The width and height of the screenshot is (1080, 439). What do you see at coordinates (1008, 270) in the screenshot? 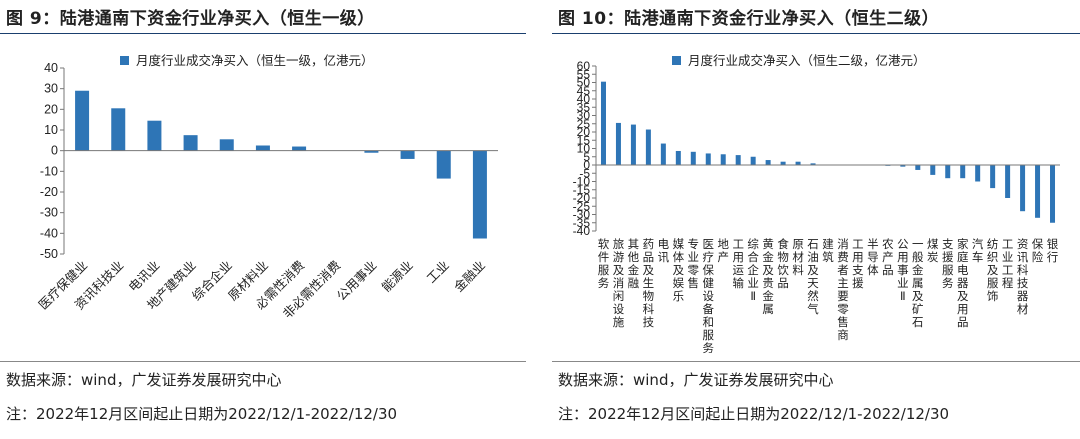
I see `category-label: 工` at bounding box center [1008, 270].